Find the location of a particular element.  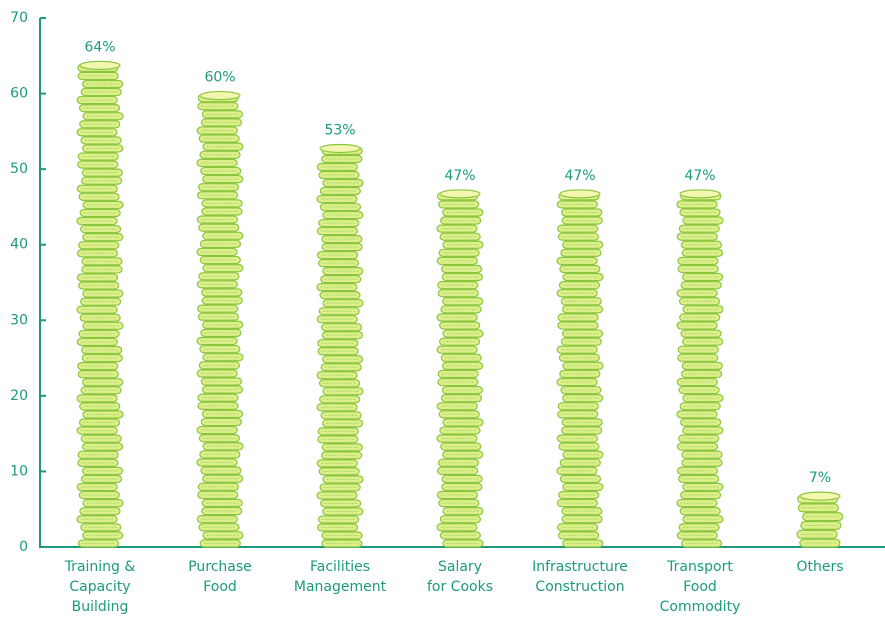

x-tick-label: Others is located at coordinates (819, 567).